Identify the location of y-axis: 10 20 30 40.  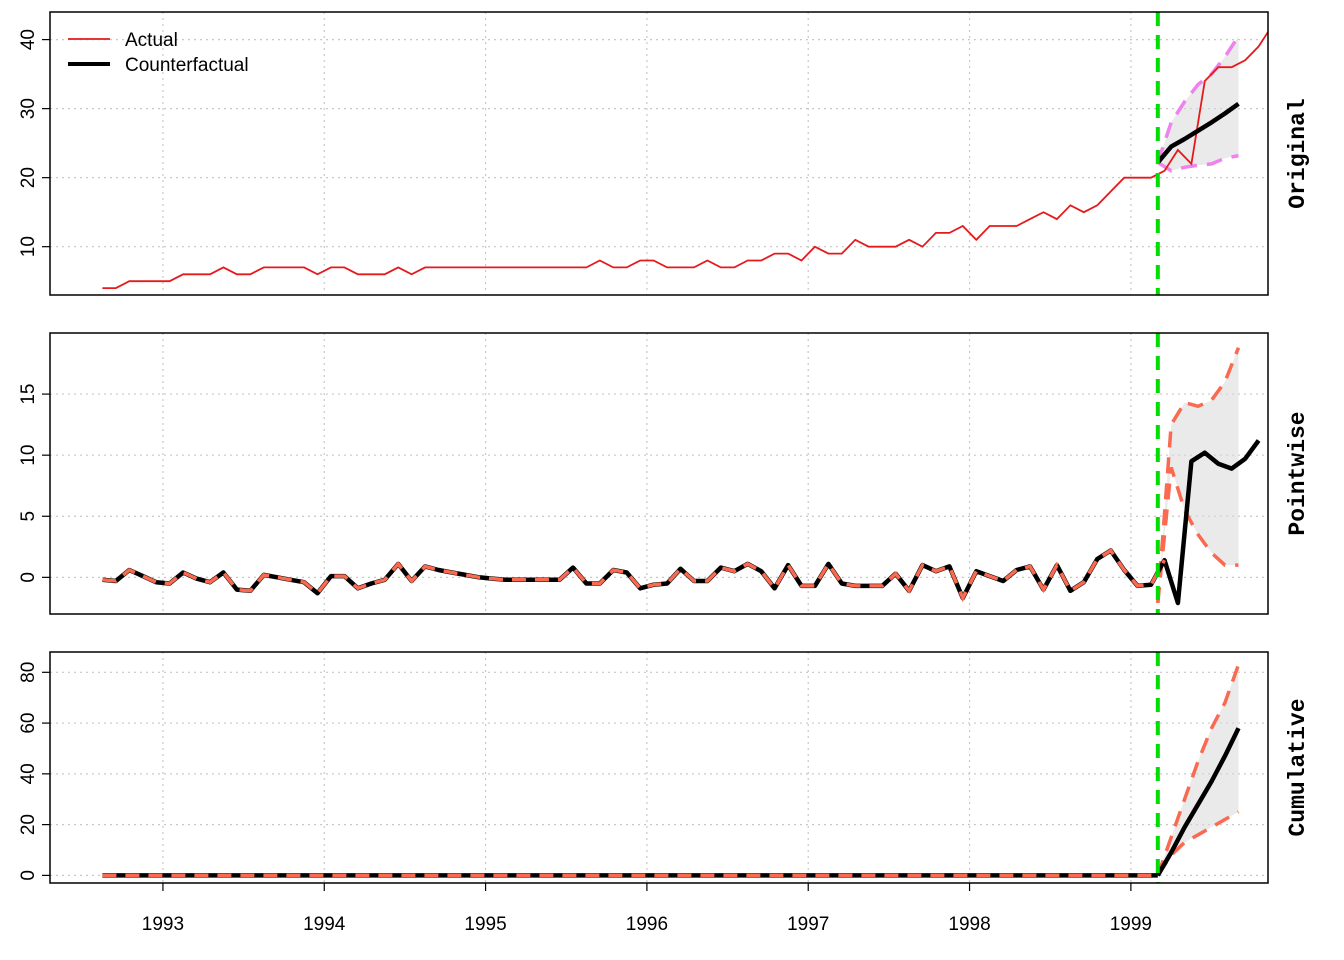
(34, 143).